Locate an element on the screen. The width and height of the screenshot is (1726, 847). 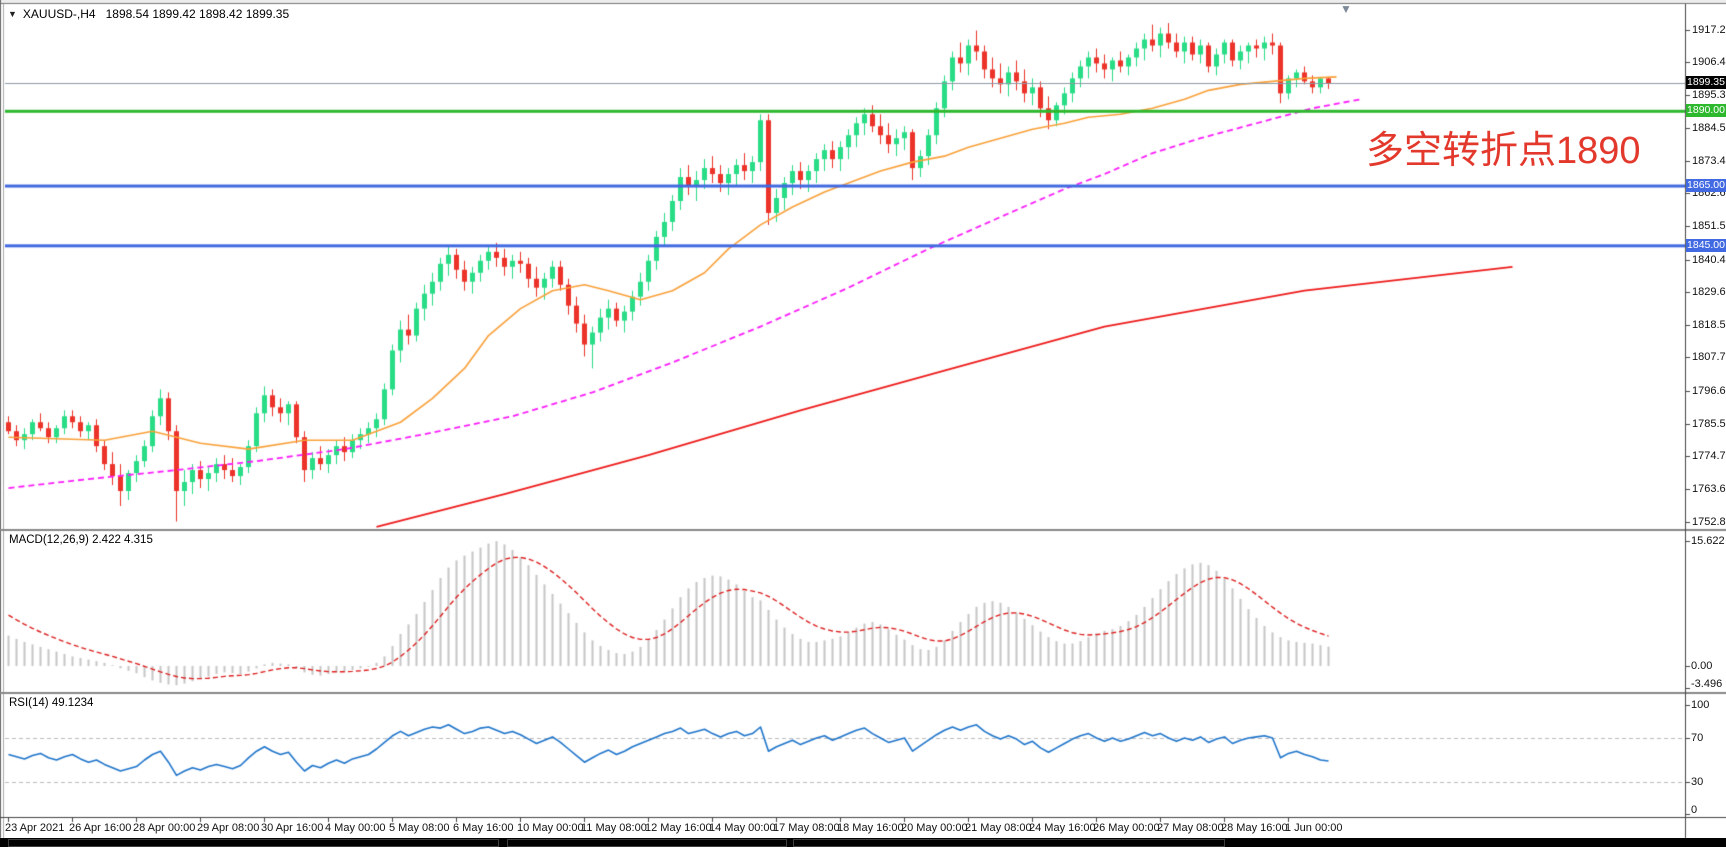
taskbar is located at coordinates (863, 842).